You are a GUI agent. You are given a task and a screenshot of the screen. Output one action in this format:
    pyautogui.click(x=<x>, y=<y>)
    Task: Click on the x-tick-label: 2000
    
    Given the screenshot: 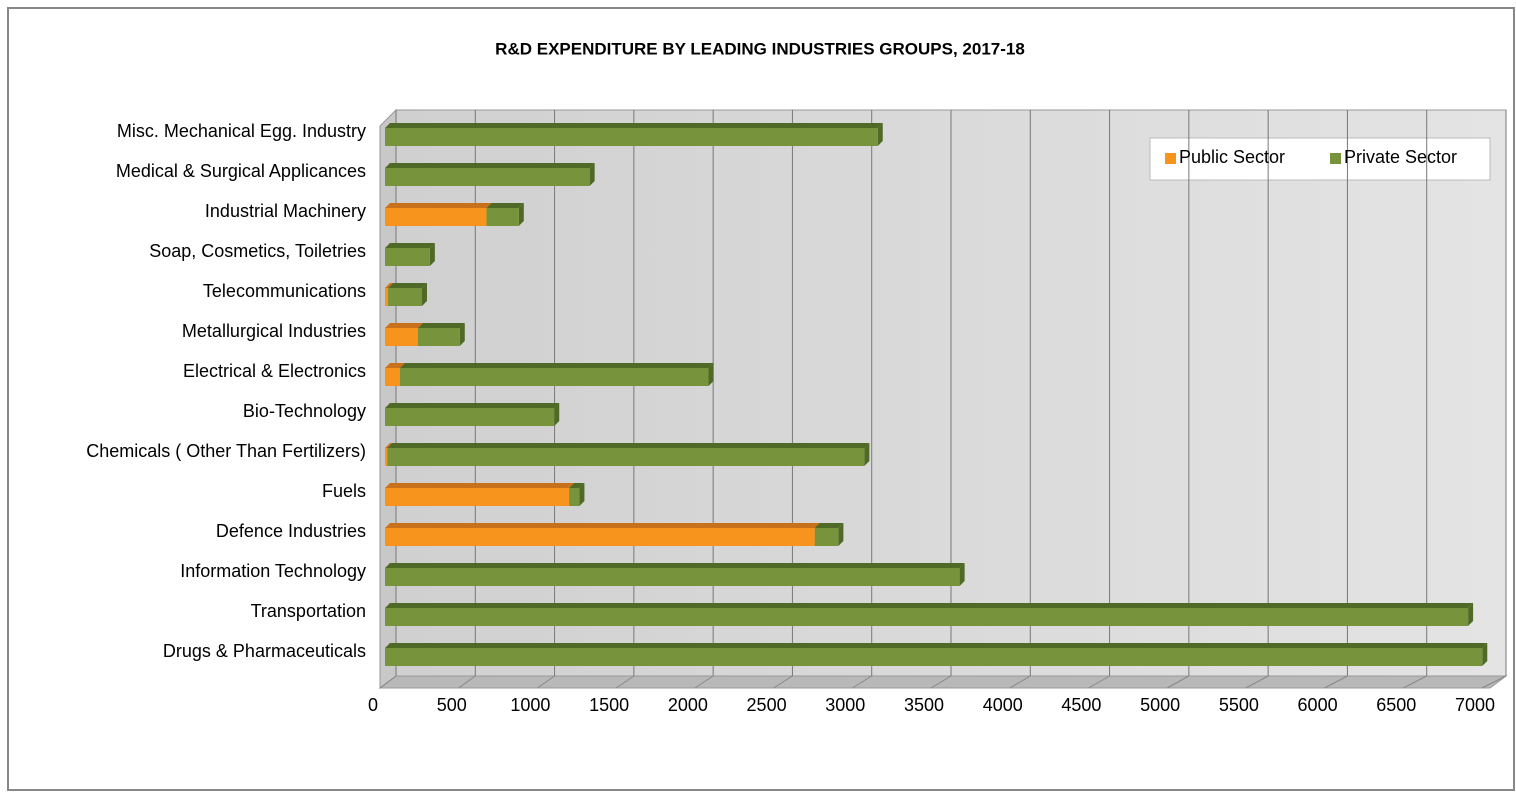 What is the action you would take?
    pyautogui.click(x=688, y=705)
    